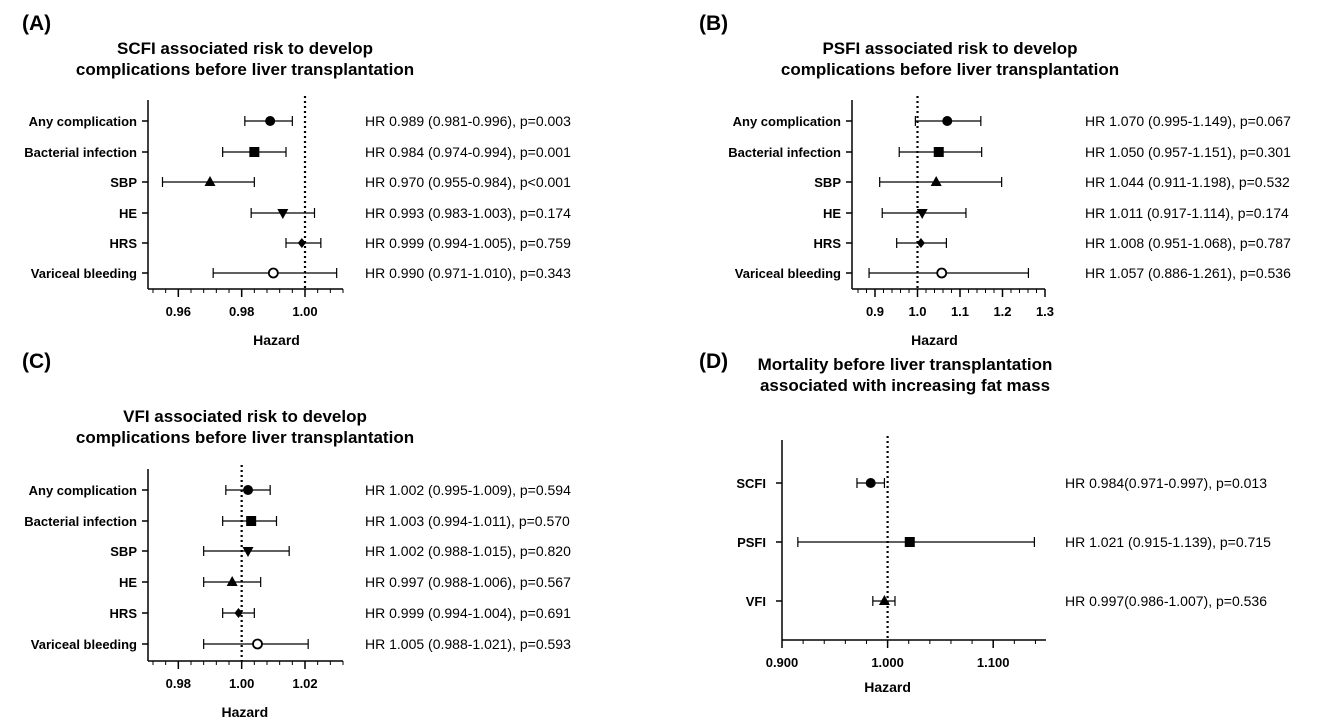  Describe the element at coordinates (468, 121) in the screenshot. I see `hr-annotation: HR 0.989 (0.981-0.996), p=0.003` at that location.